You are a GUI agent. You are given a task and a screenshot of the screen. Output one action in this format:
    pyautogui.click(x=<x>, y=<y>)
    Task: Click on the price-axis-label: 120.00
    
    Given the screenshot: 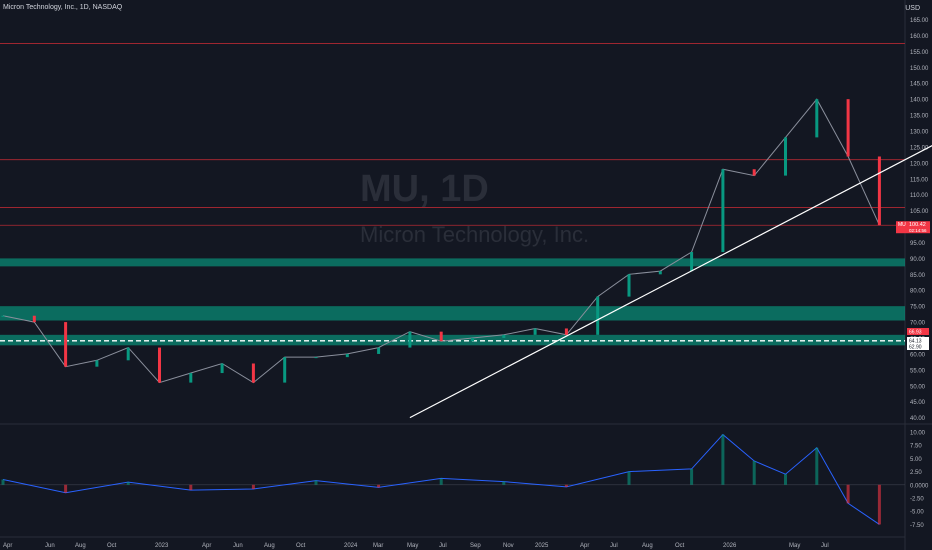 What is the action you would take?
    pyautogui.click(x=919, y=164)
    